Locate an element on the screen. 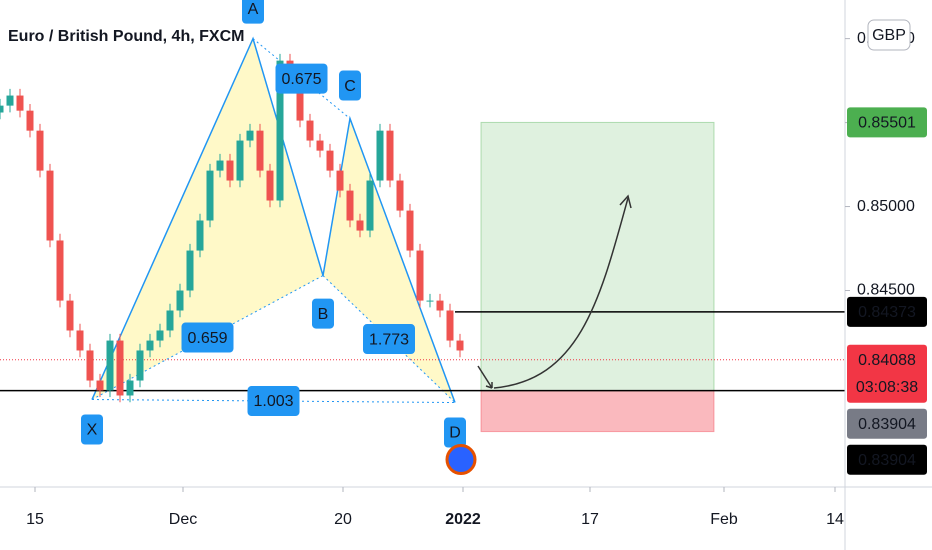  point-label: B is located at coordinates (323, 314).